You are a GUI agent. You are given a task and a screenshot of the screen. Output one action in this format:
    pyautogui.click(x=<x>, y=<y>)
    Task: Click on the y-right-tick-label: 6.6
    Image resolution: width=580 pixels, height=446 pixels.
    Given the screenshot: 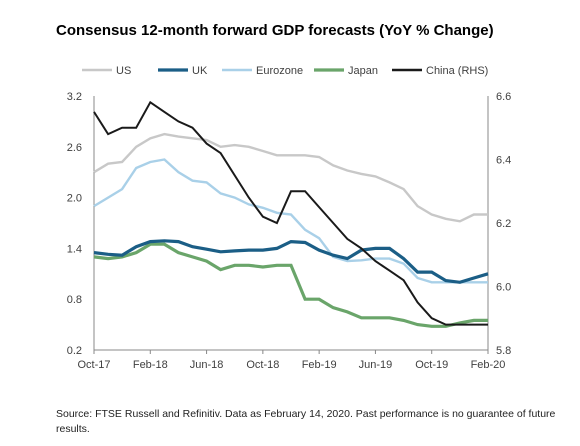 What is the action you would take?
    pyautogui.click(x=503, y=97)
    